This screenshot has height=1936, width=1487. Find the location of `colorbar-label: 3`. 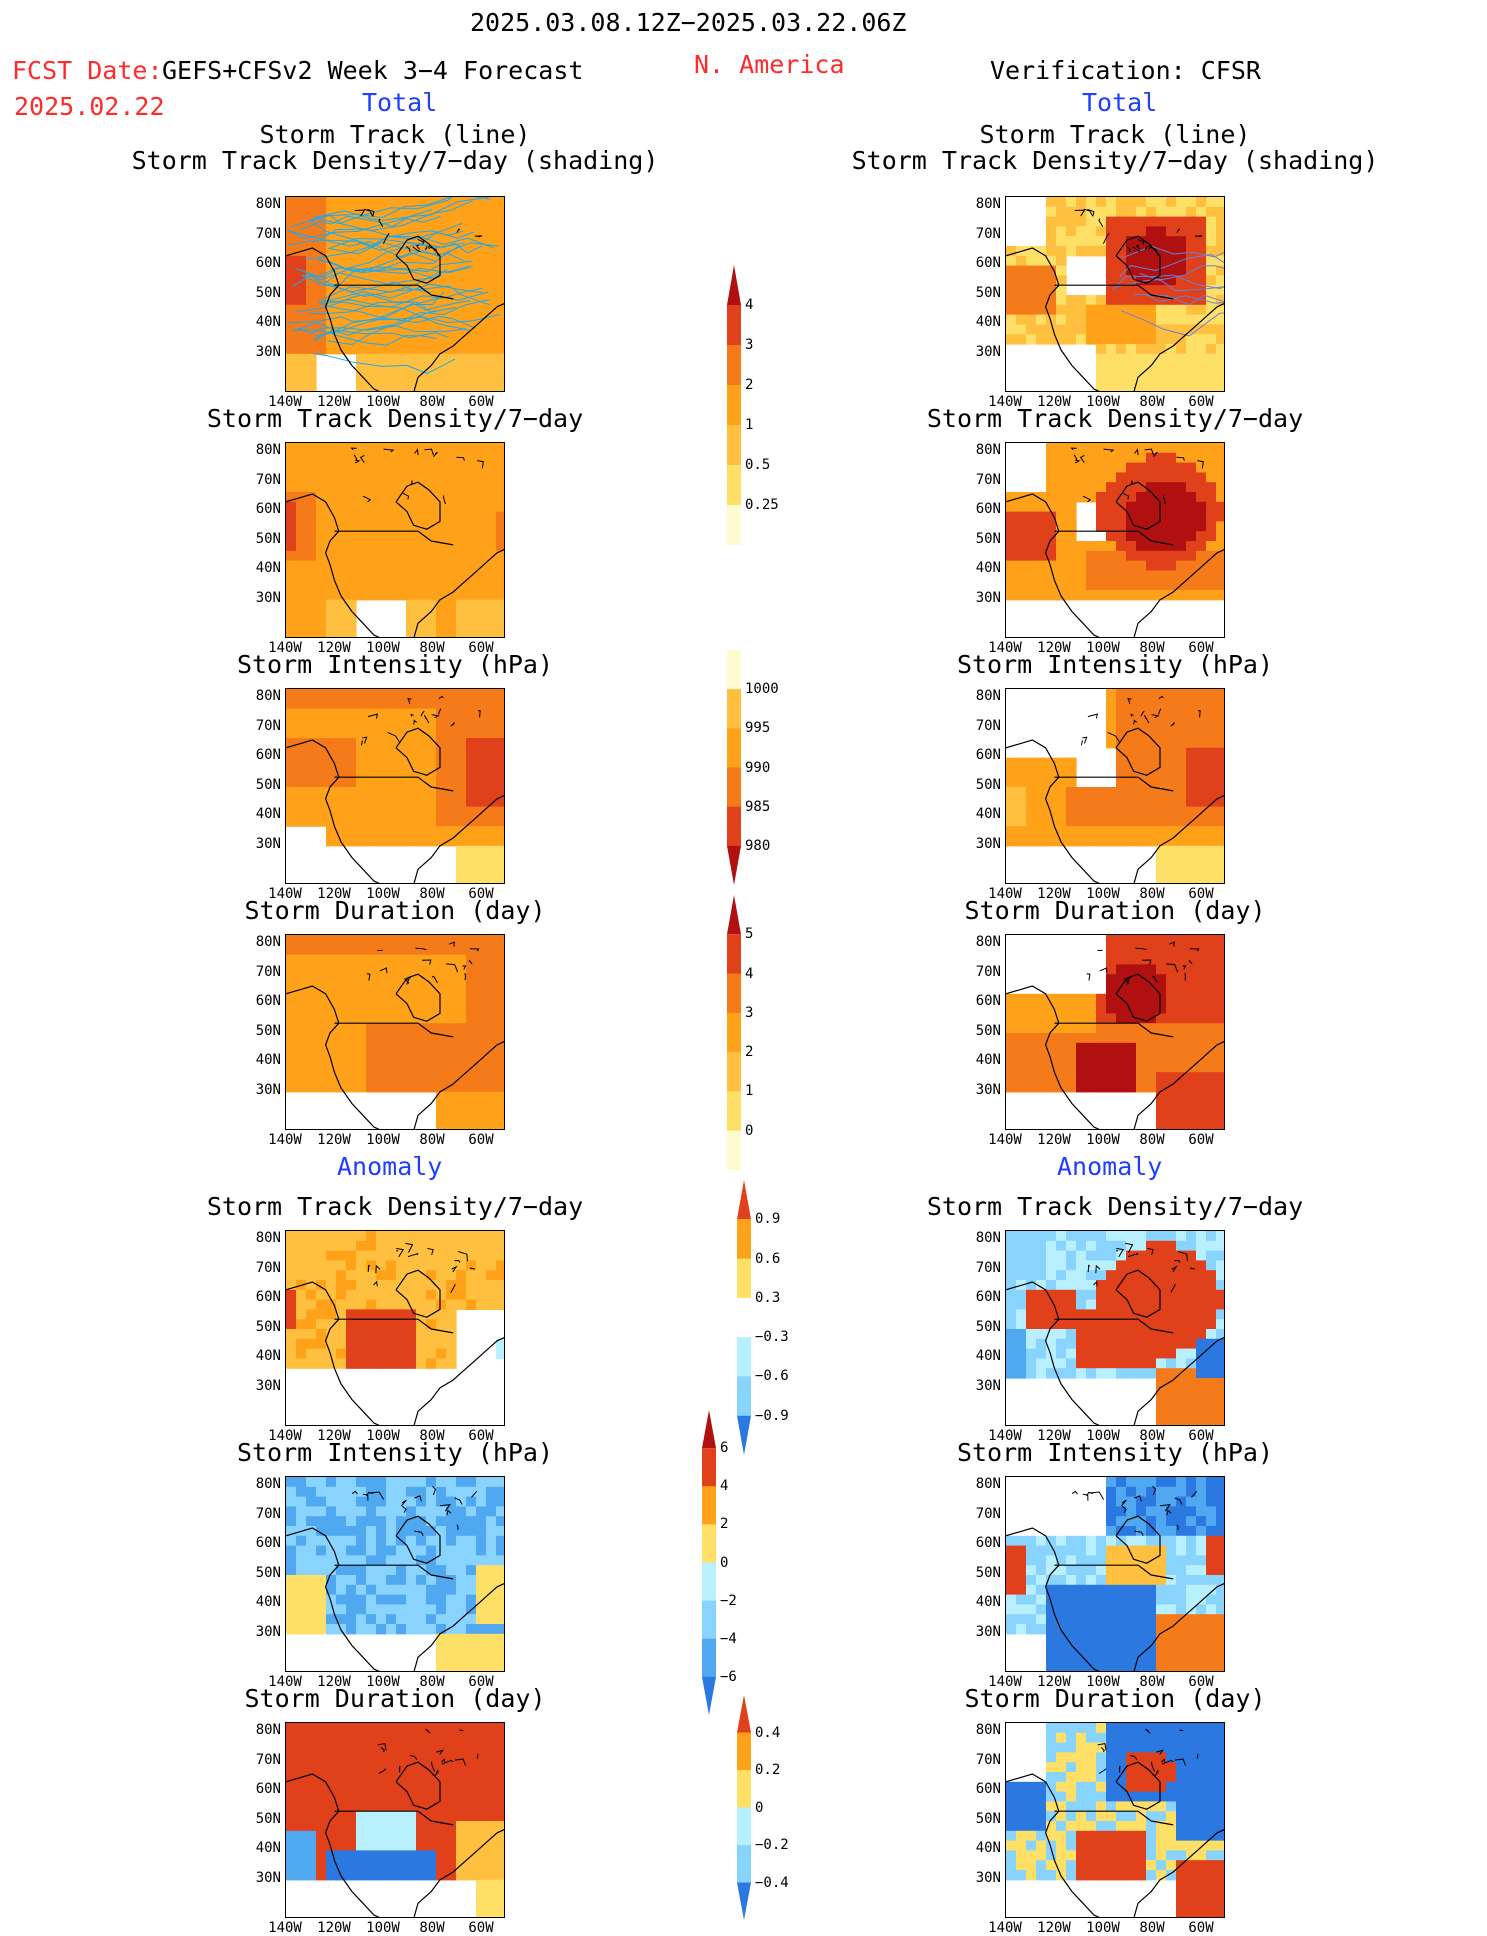

colorbar-label: 3 is located at coordinates (749, 1013).